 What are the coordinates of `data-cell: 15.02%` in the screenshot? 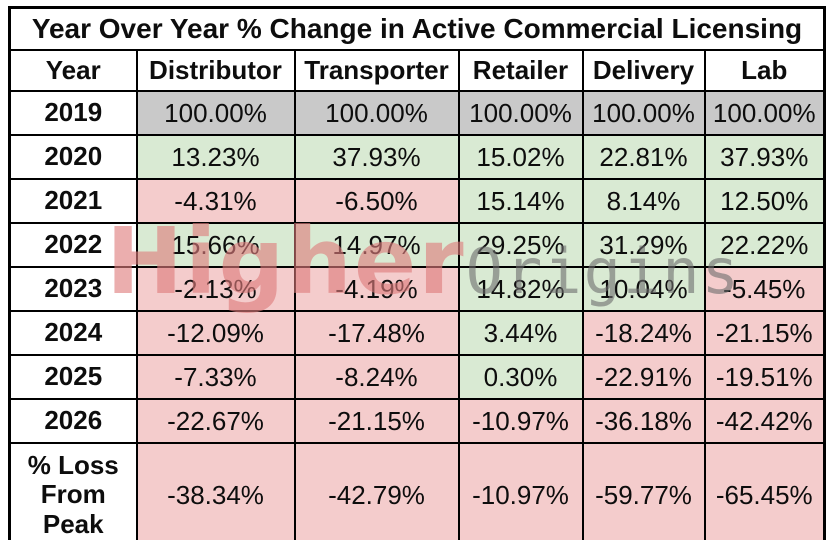 It's located at (520, 157).